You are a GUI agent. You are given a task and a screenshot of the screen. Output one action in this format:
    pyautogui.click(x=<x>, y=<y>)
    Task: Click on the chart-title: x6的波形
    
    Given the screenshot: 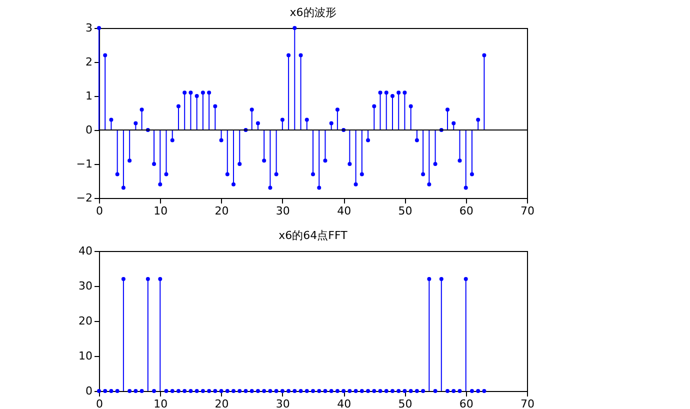 What is the action you would take?
    pyautogui.click(x=313, y=12)
    